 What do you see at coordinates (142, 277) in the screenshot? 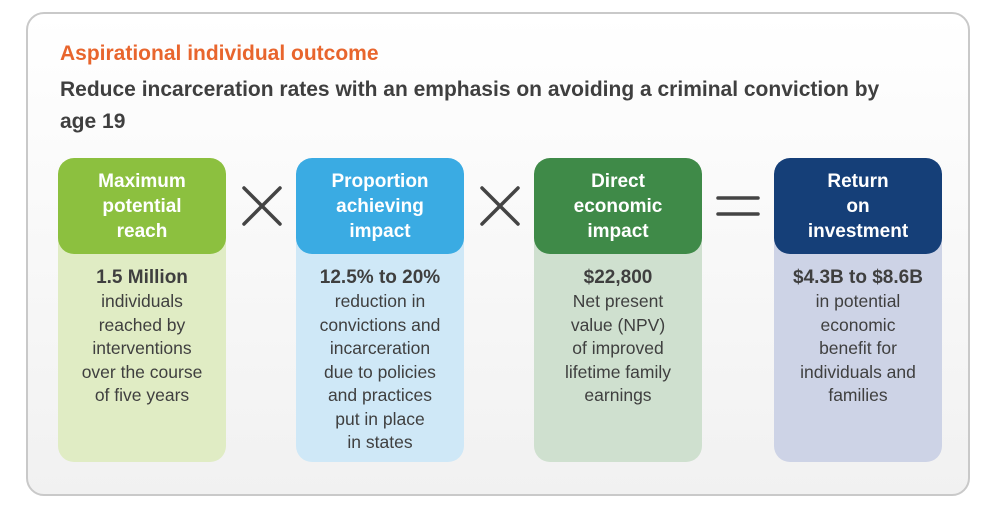
I see `card-value: 1.5 Million` at bounding box center [142, 277].